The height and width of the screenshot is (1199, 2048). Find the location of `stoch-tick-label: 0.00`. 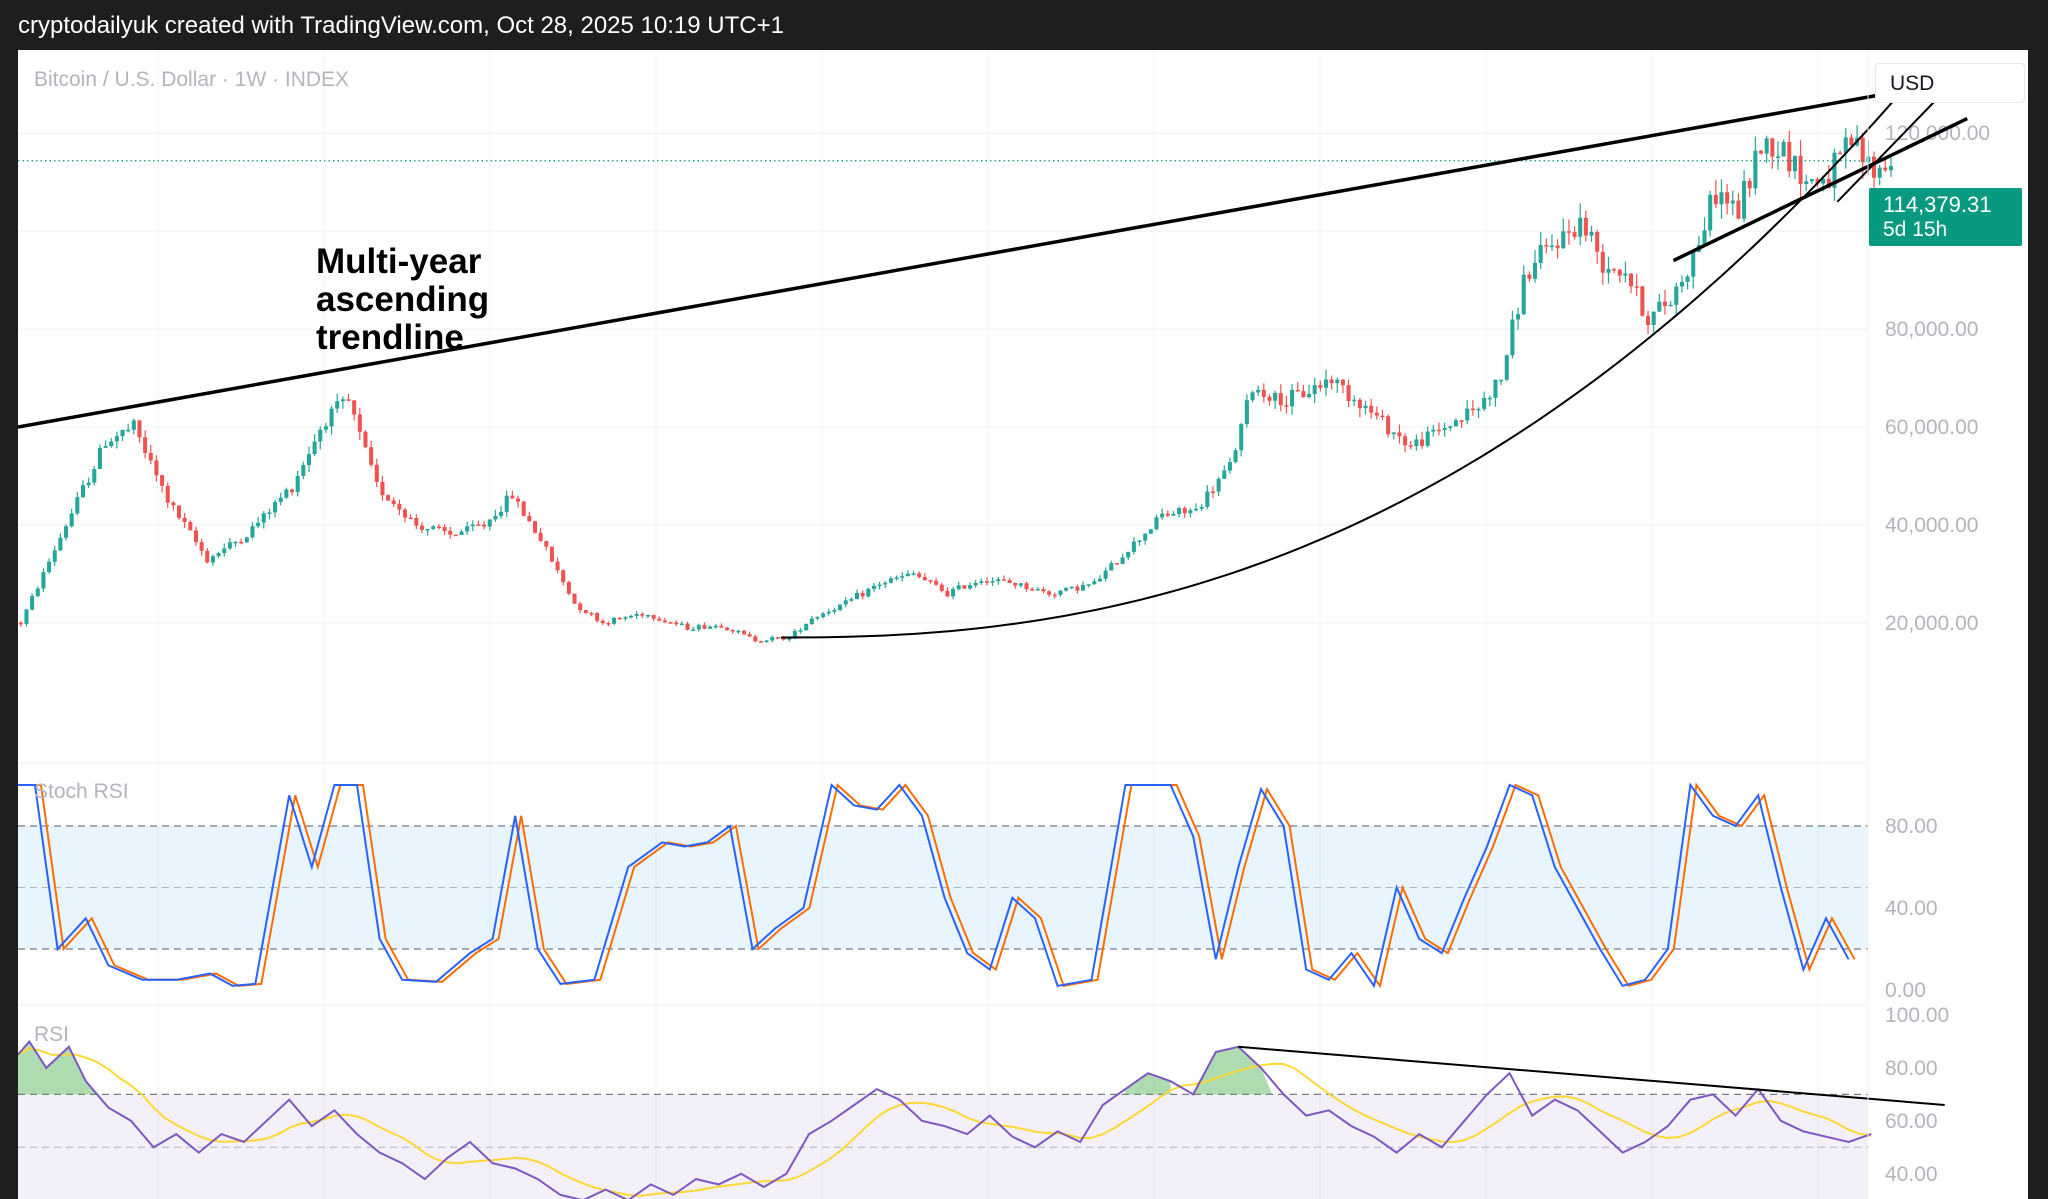

stoch-tick-label: 0.00 is located at coordinates (1905, 990).